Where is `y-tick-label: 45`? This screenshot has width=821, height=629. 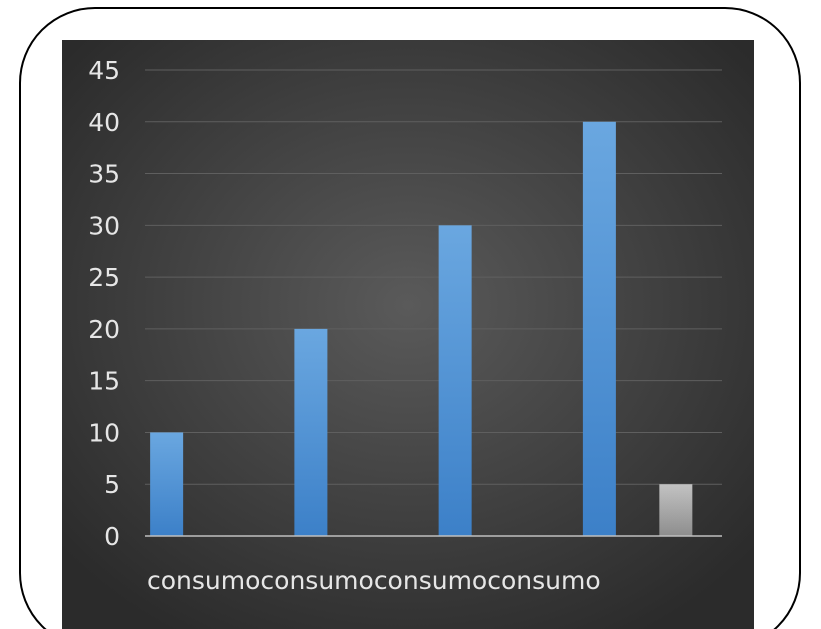 y-tick-label: 45 is located at coordinates (104, 70).